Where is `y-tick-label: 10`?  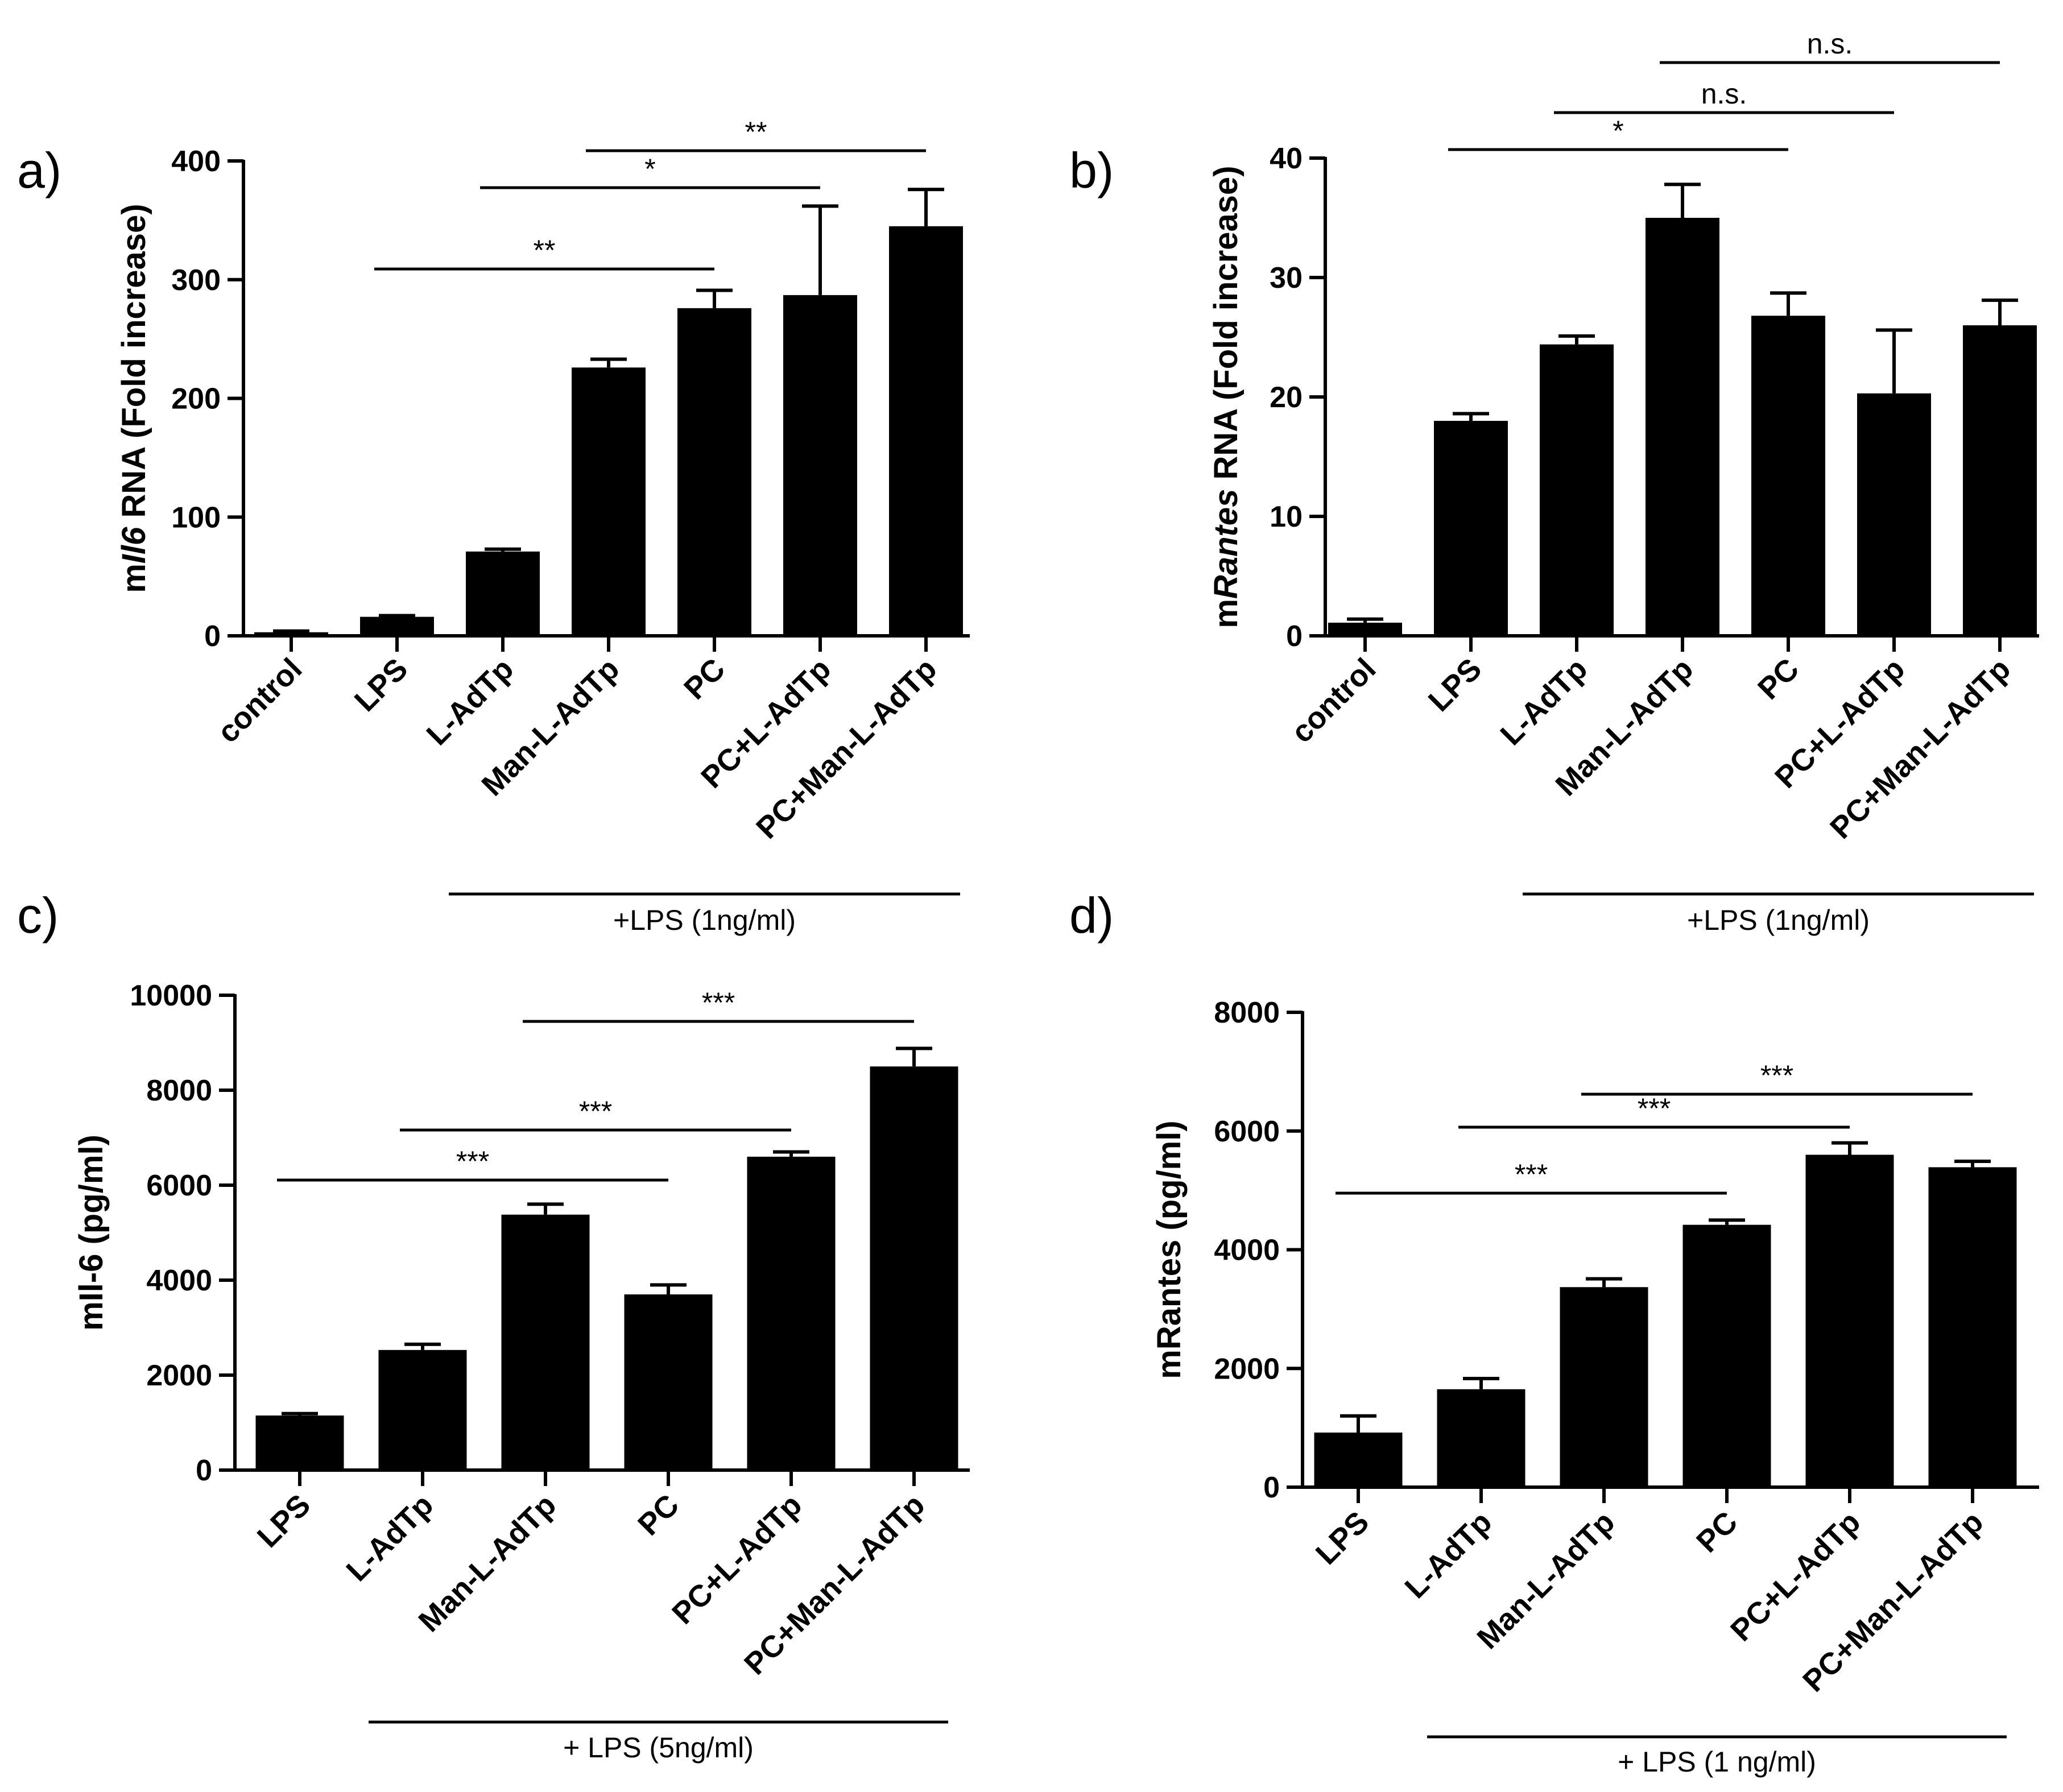
y-tick-label: 10 is located at coordinates (1286, 517).